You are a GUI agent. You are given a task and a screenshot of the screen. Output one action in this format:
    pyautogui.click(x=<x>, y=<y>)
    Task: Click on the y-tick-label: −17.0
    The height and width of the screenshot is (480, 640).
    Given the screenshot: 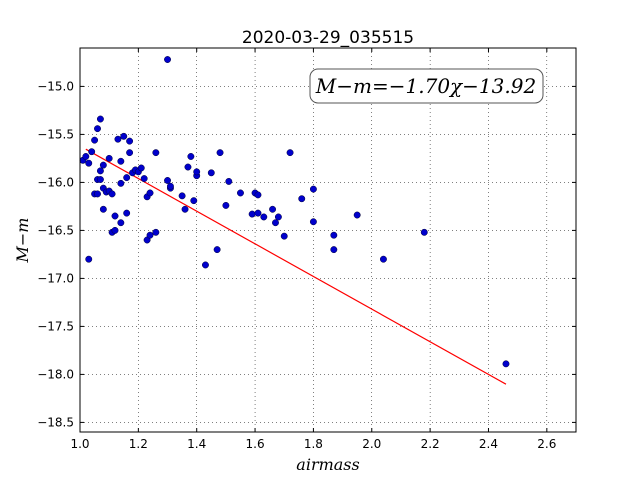 What is the action you would take?
    pyautogui.click(x=55, y=278)
    